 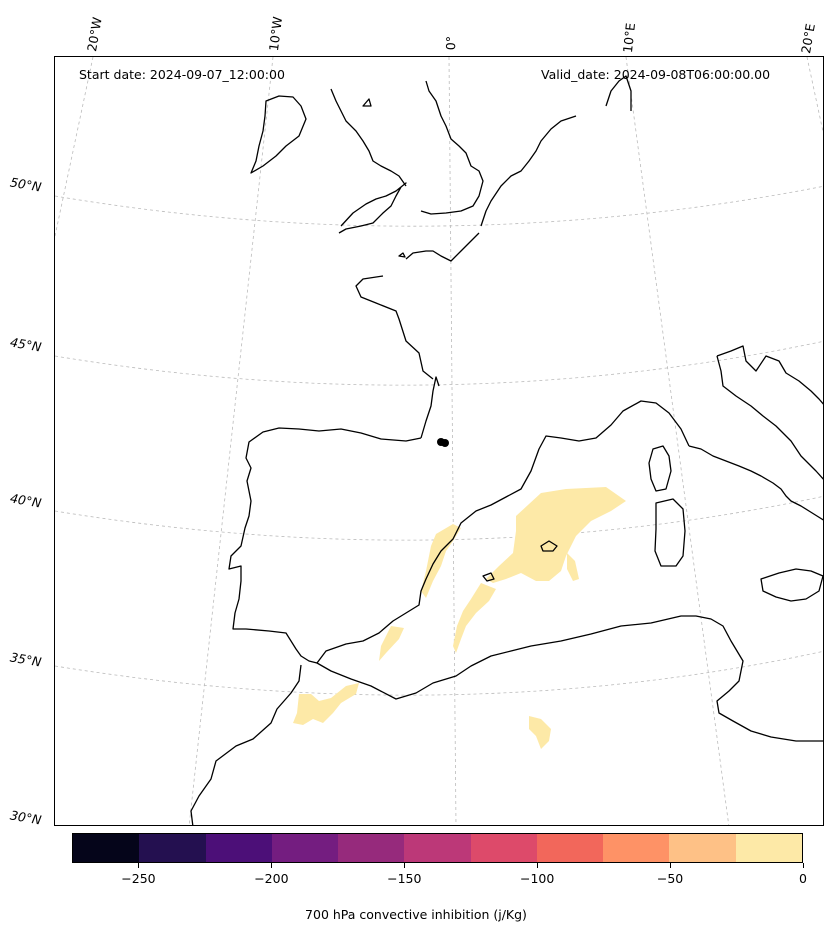 I want to click on cin-field, so click(x=459, y=618).